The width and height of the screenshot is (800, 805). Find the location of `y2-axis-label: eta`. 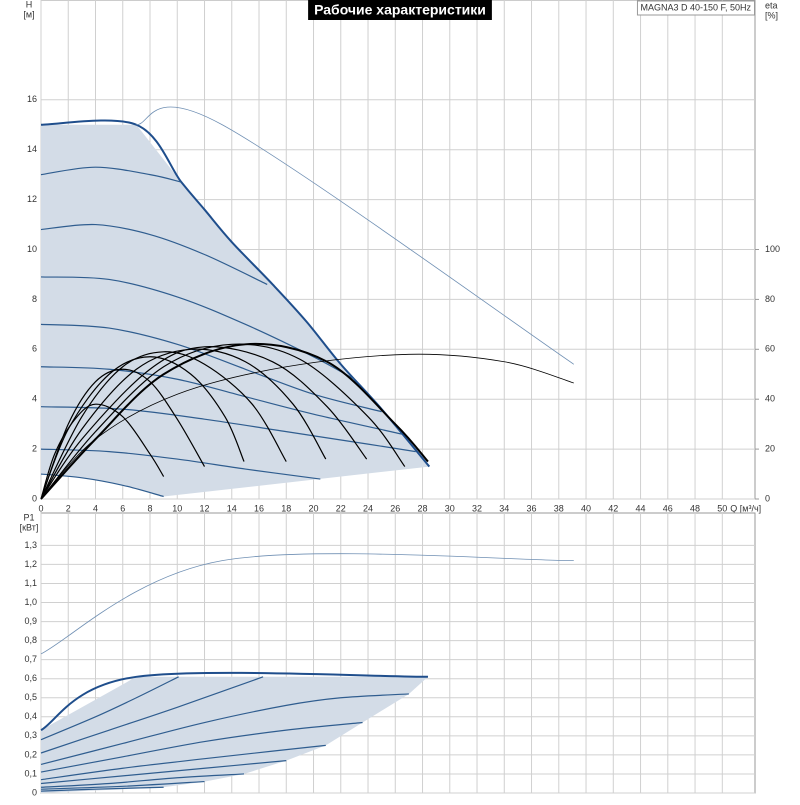

y2-axis-label: eta is located at coordinates (771, 5).